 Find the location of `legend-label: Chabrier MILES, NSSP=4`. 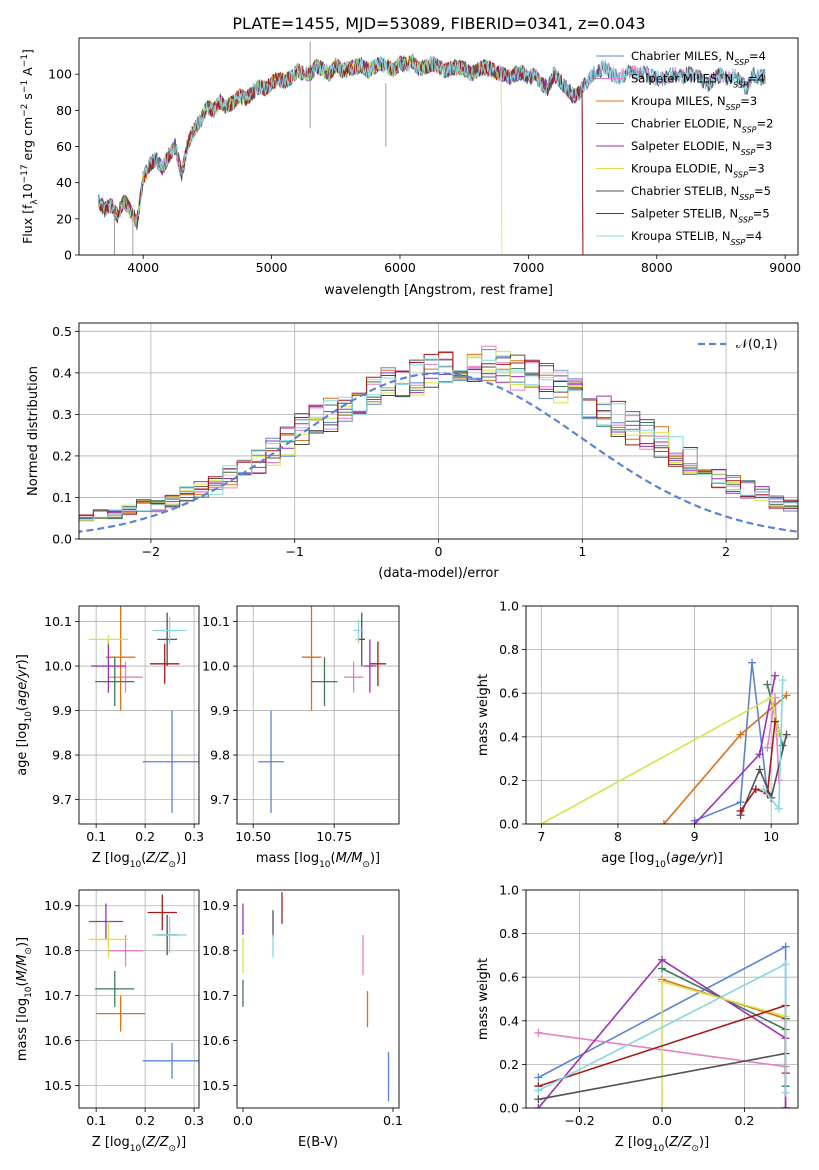

legend-label: Chabrier MILES, NSSP=4 is located at coordinates (698, 58).